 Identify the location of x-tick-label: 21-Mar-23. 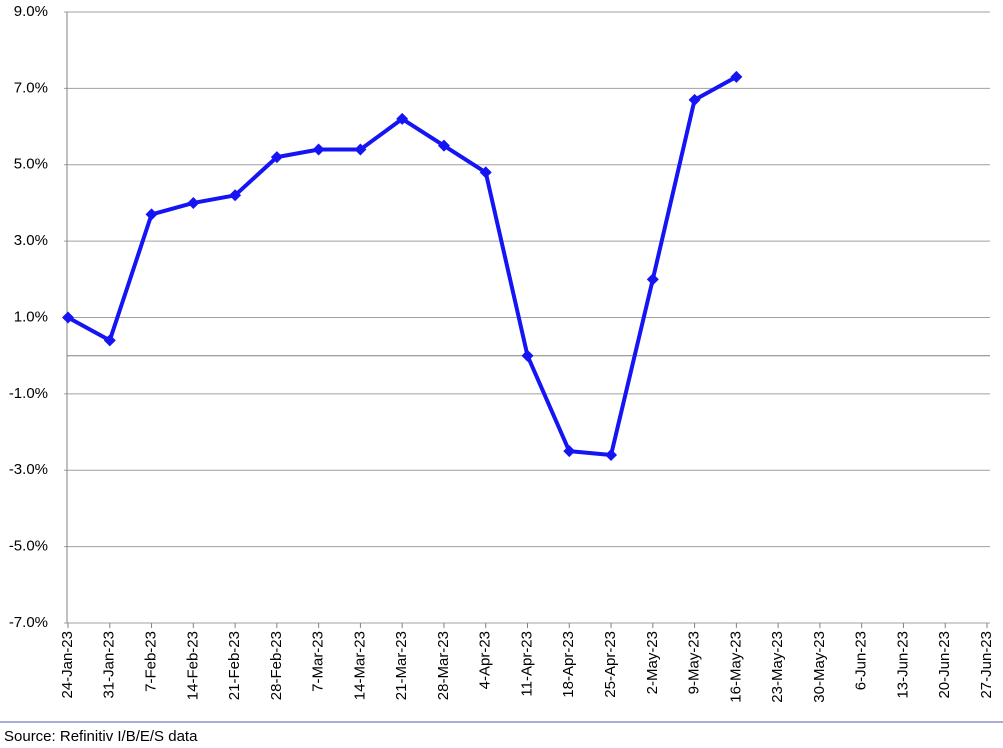
(401, 665).